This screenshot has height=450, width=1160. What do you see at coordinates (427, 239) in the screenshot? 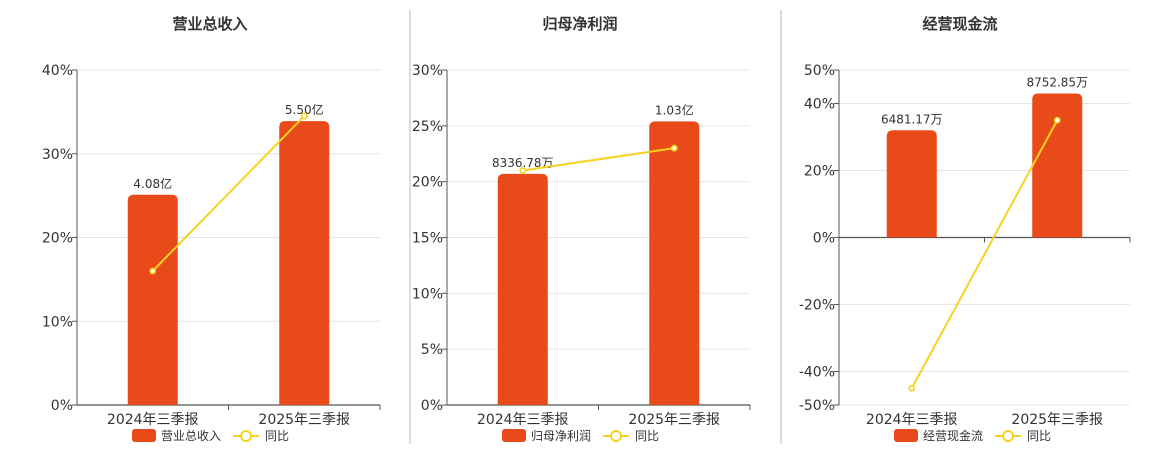
I see `y-tick-label: 15%` at bounding box center [427, 239].